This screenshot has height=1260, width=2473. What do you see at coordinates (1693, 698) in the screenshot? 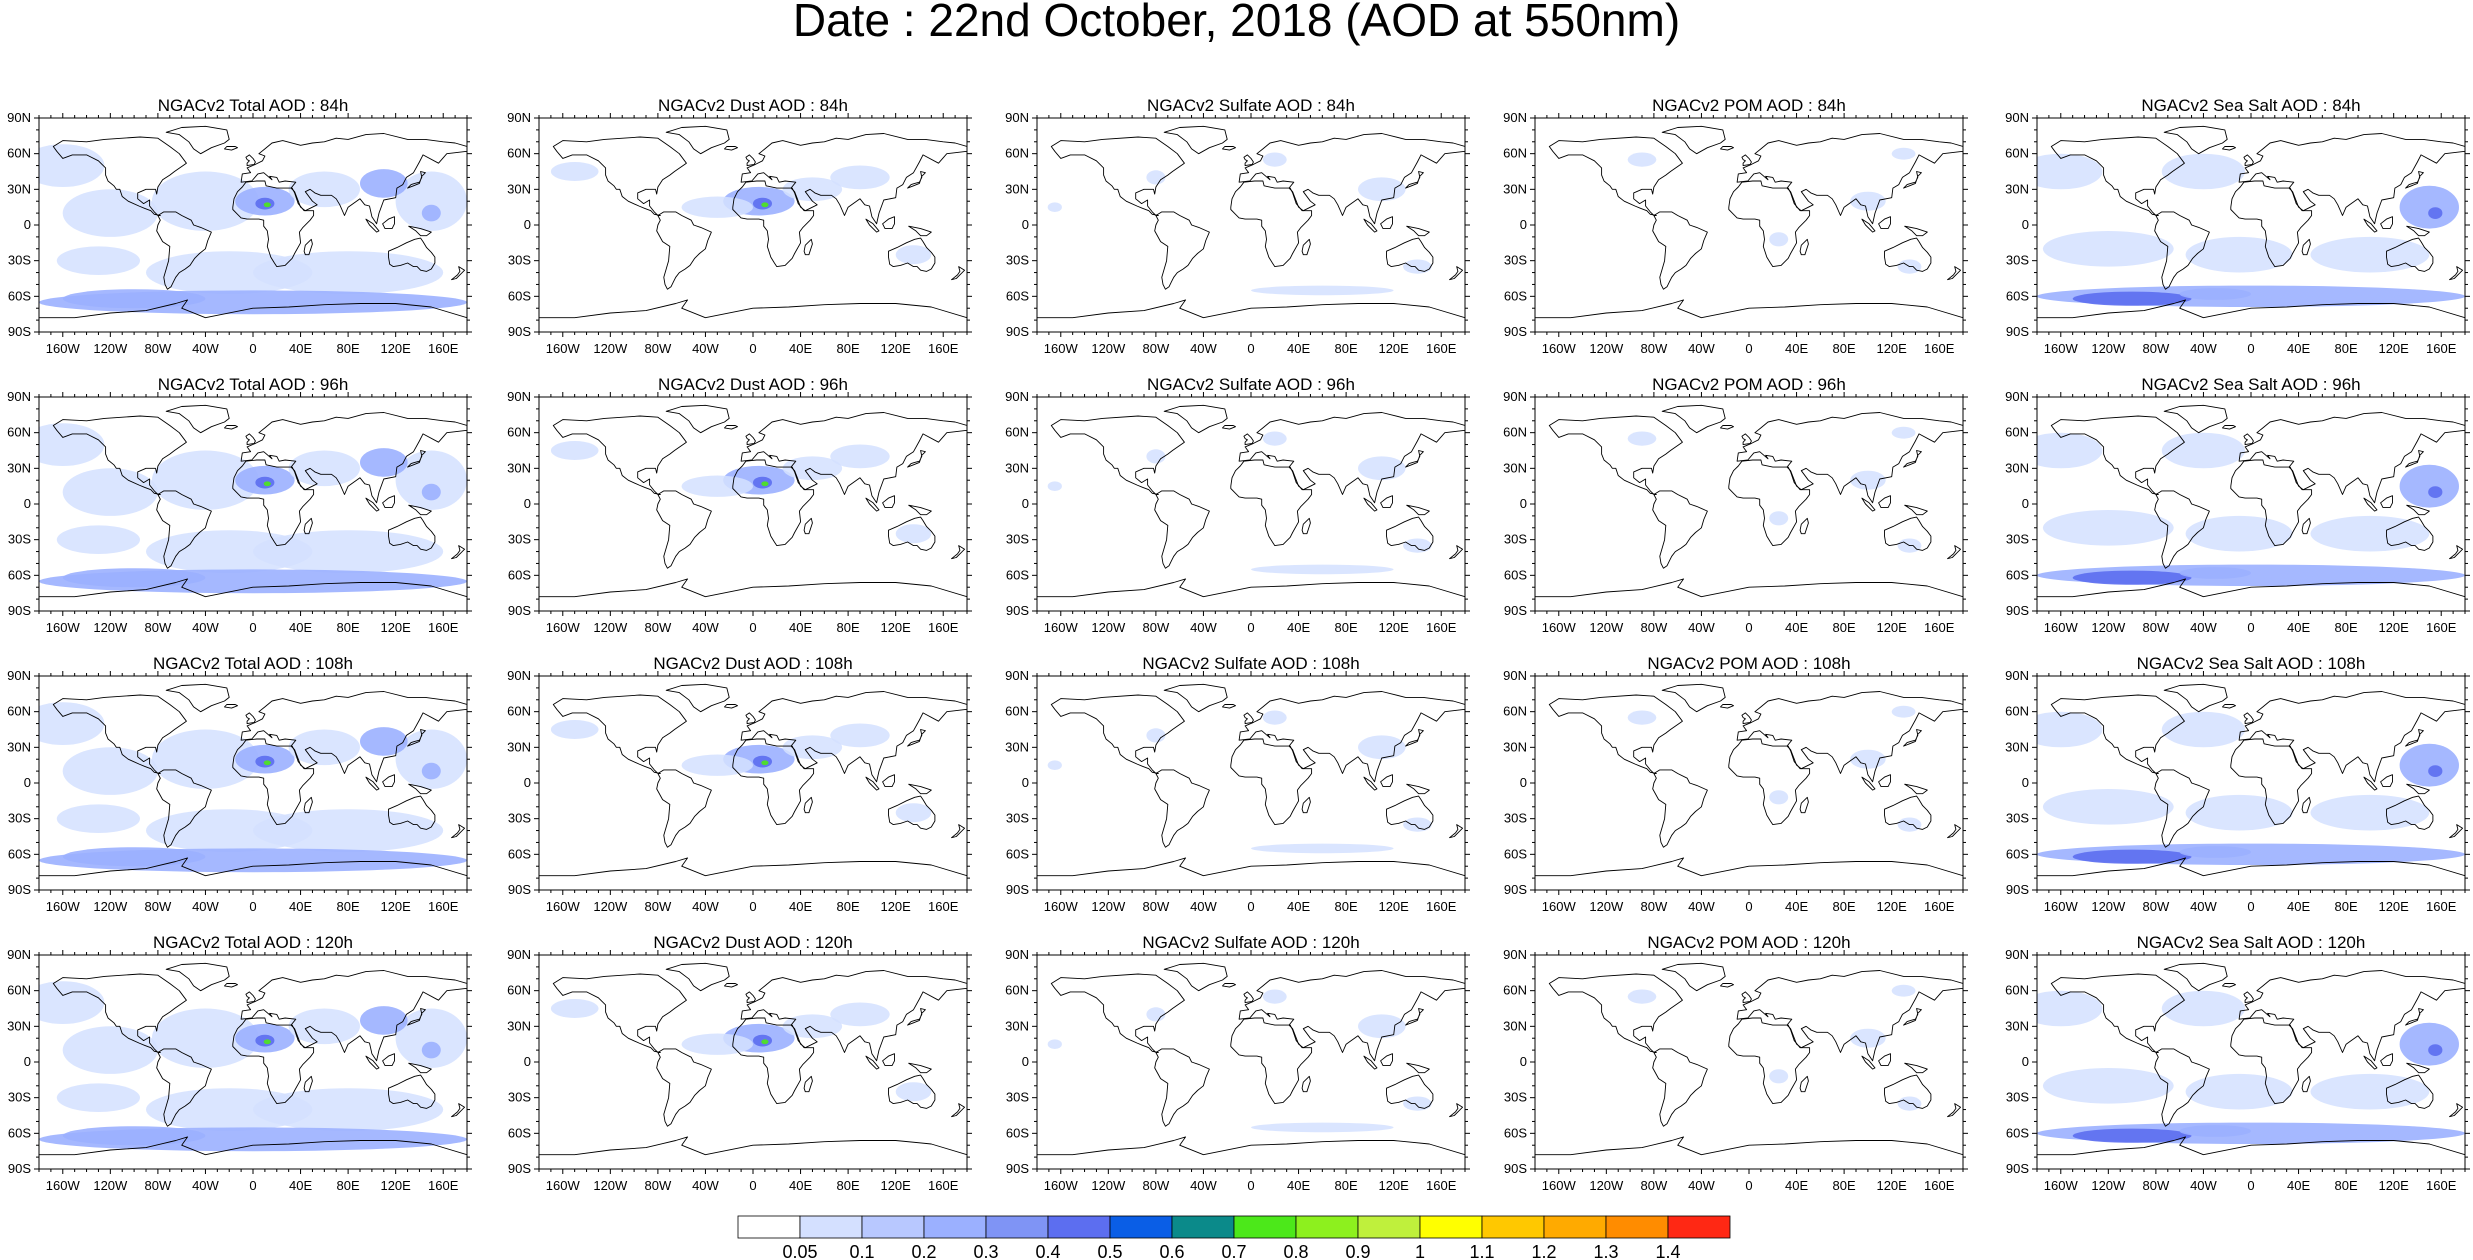
I see `landmass-greenland` at bounding box center [1693, 698].